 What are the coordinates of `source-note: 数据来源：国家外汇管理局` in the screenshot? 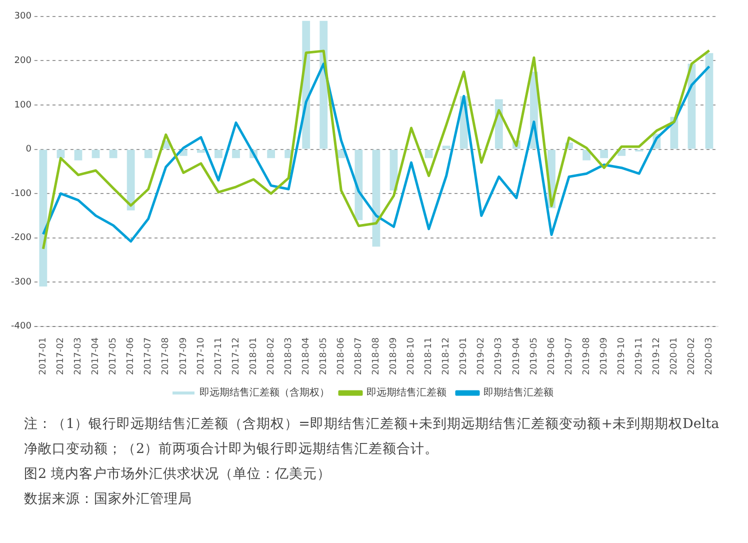 It's located at (108, 499).